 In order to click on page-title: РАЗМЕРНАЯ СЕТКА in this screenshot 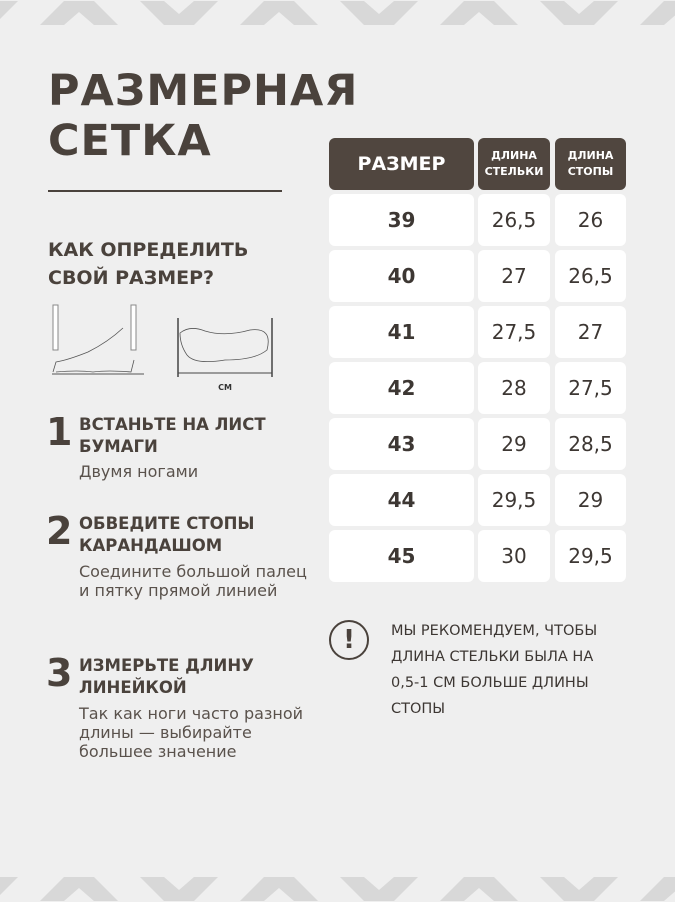, I will do `click(203, 116)`.